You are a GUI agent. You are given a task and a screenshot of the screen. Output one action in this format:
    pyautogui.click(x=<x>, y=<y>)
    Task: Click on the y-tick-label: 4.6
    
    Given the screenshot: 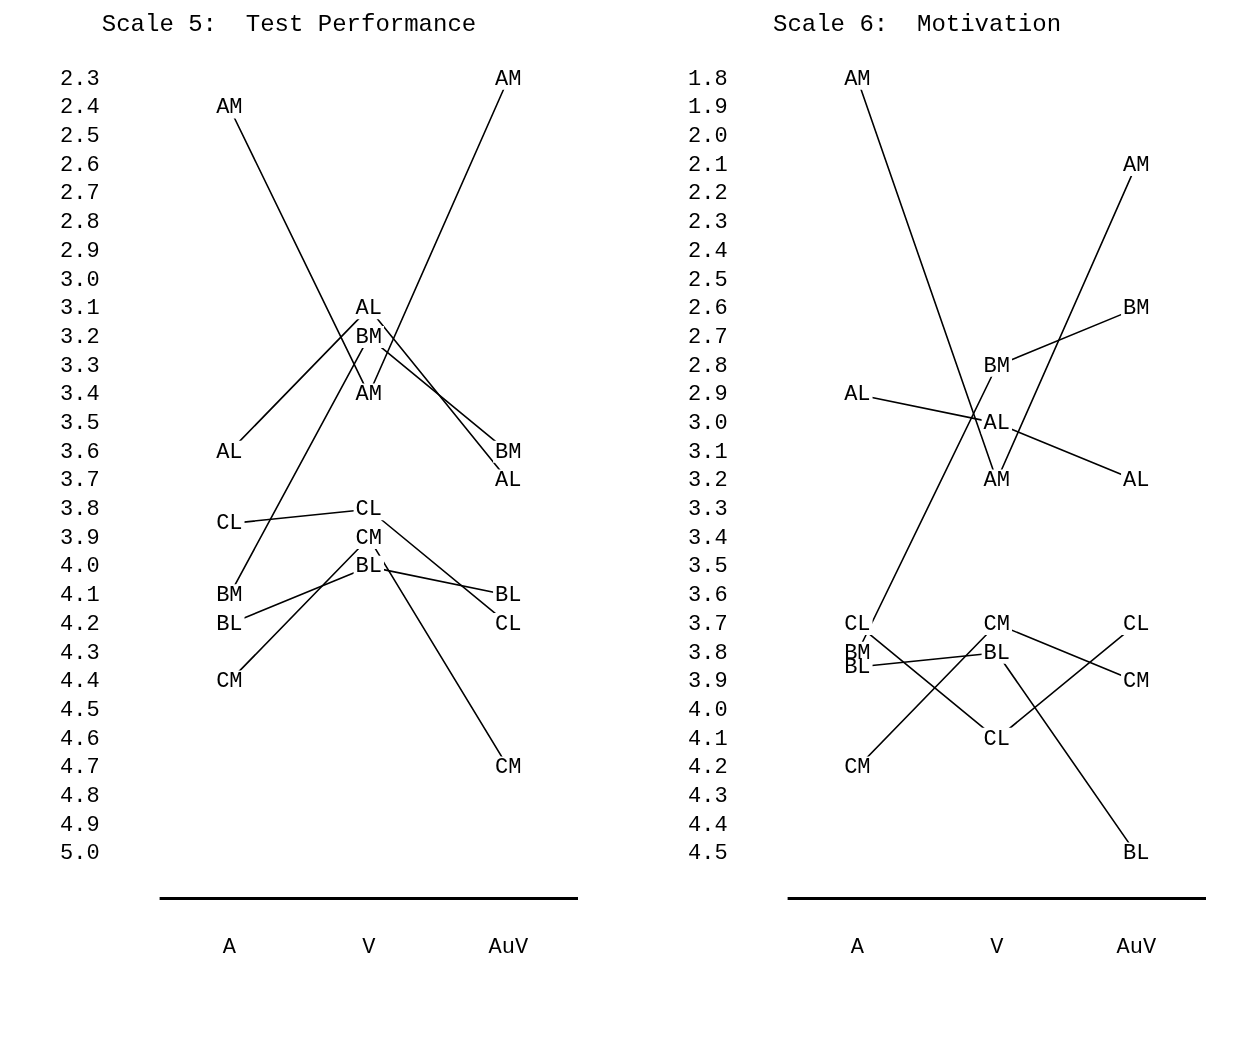 What is the action you would take?
    pyautogui.click(x=80, y=739)
    